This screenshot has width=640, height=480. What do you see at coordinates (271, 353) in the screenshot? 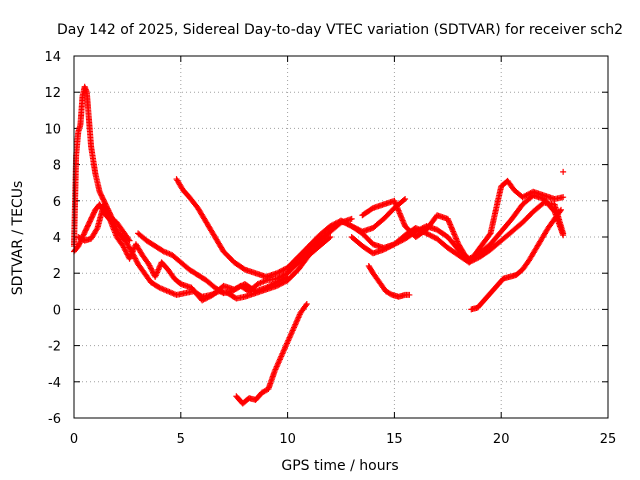
I see `series-trace-negative-dip` at bounding box center [271, 353].